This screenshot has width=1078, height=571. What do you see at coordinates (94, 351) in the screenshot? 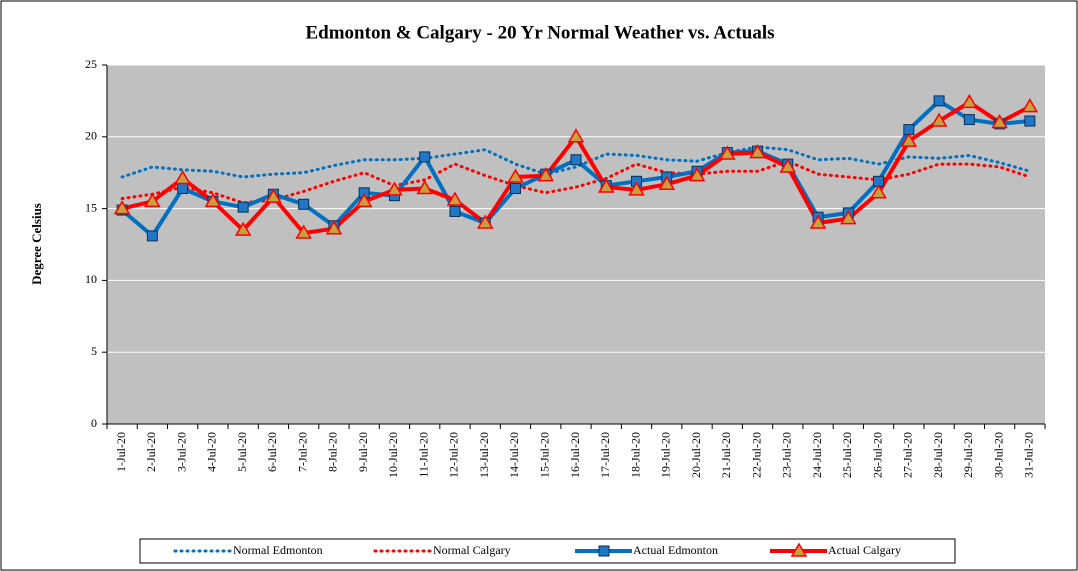
I see `y-tick-label: 5` at bounding box center [94, 351].